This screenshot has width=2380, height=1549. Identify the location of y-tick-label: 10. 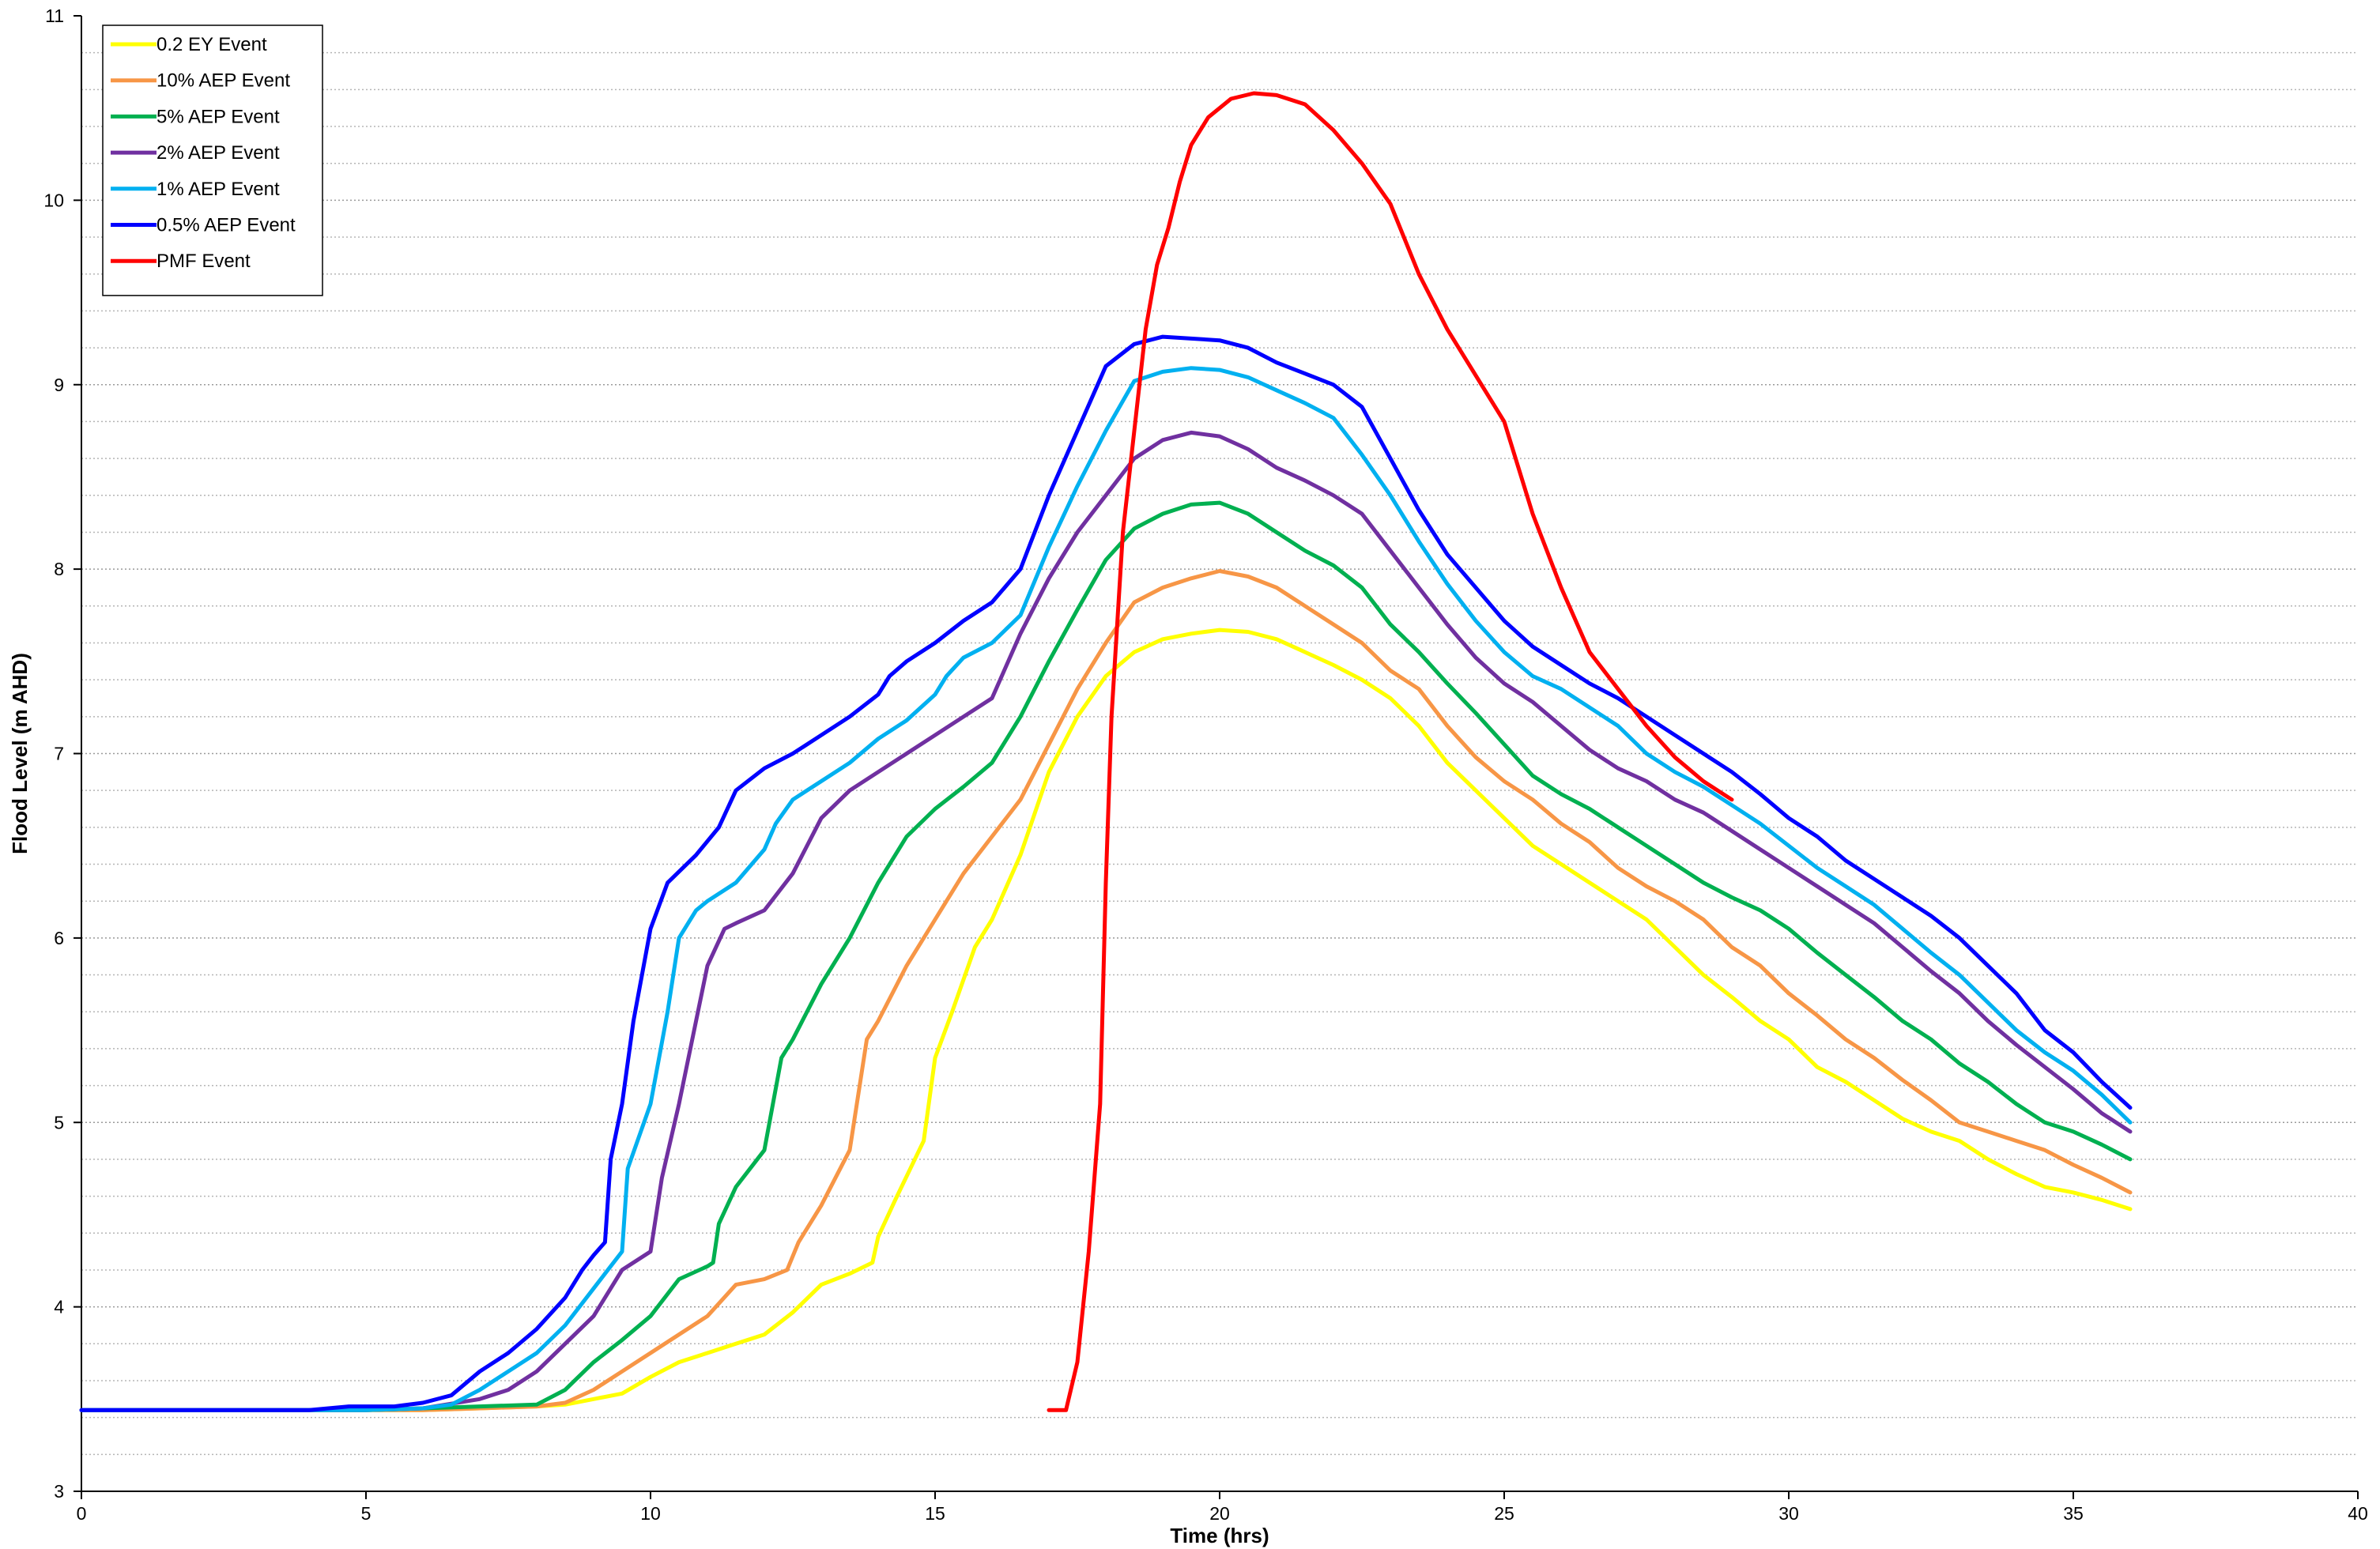
(53, 200).